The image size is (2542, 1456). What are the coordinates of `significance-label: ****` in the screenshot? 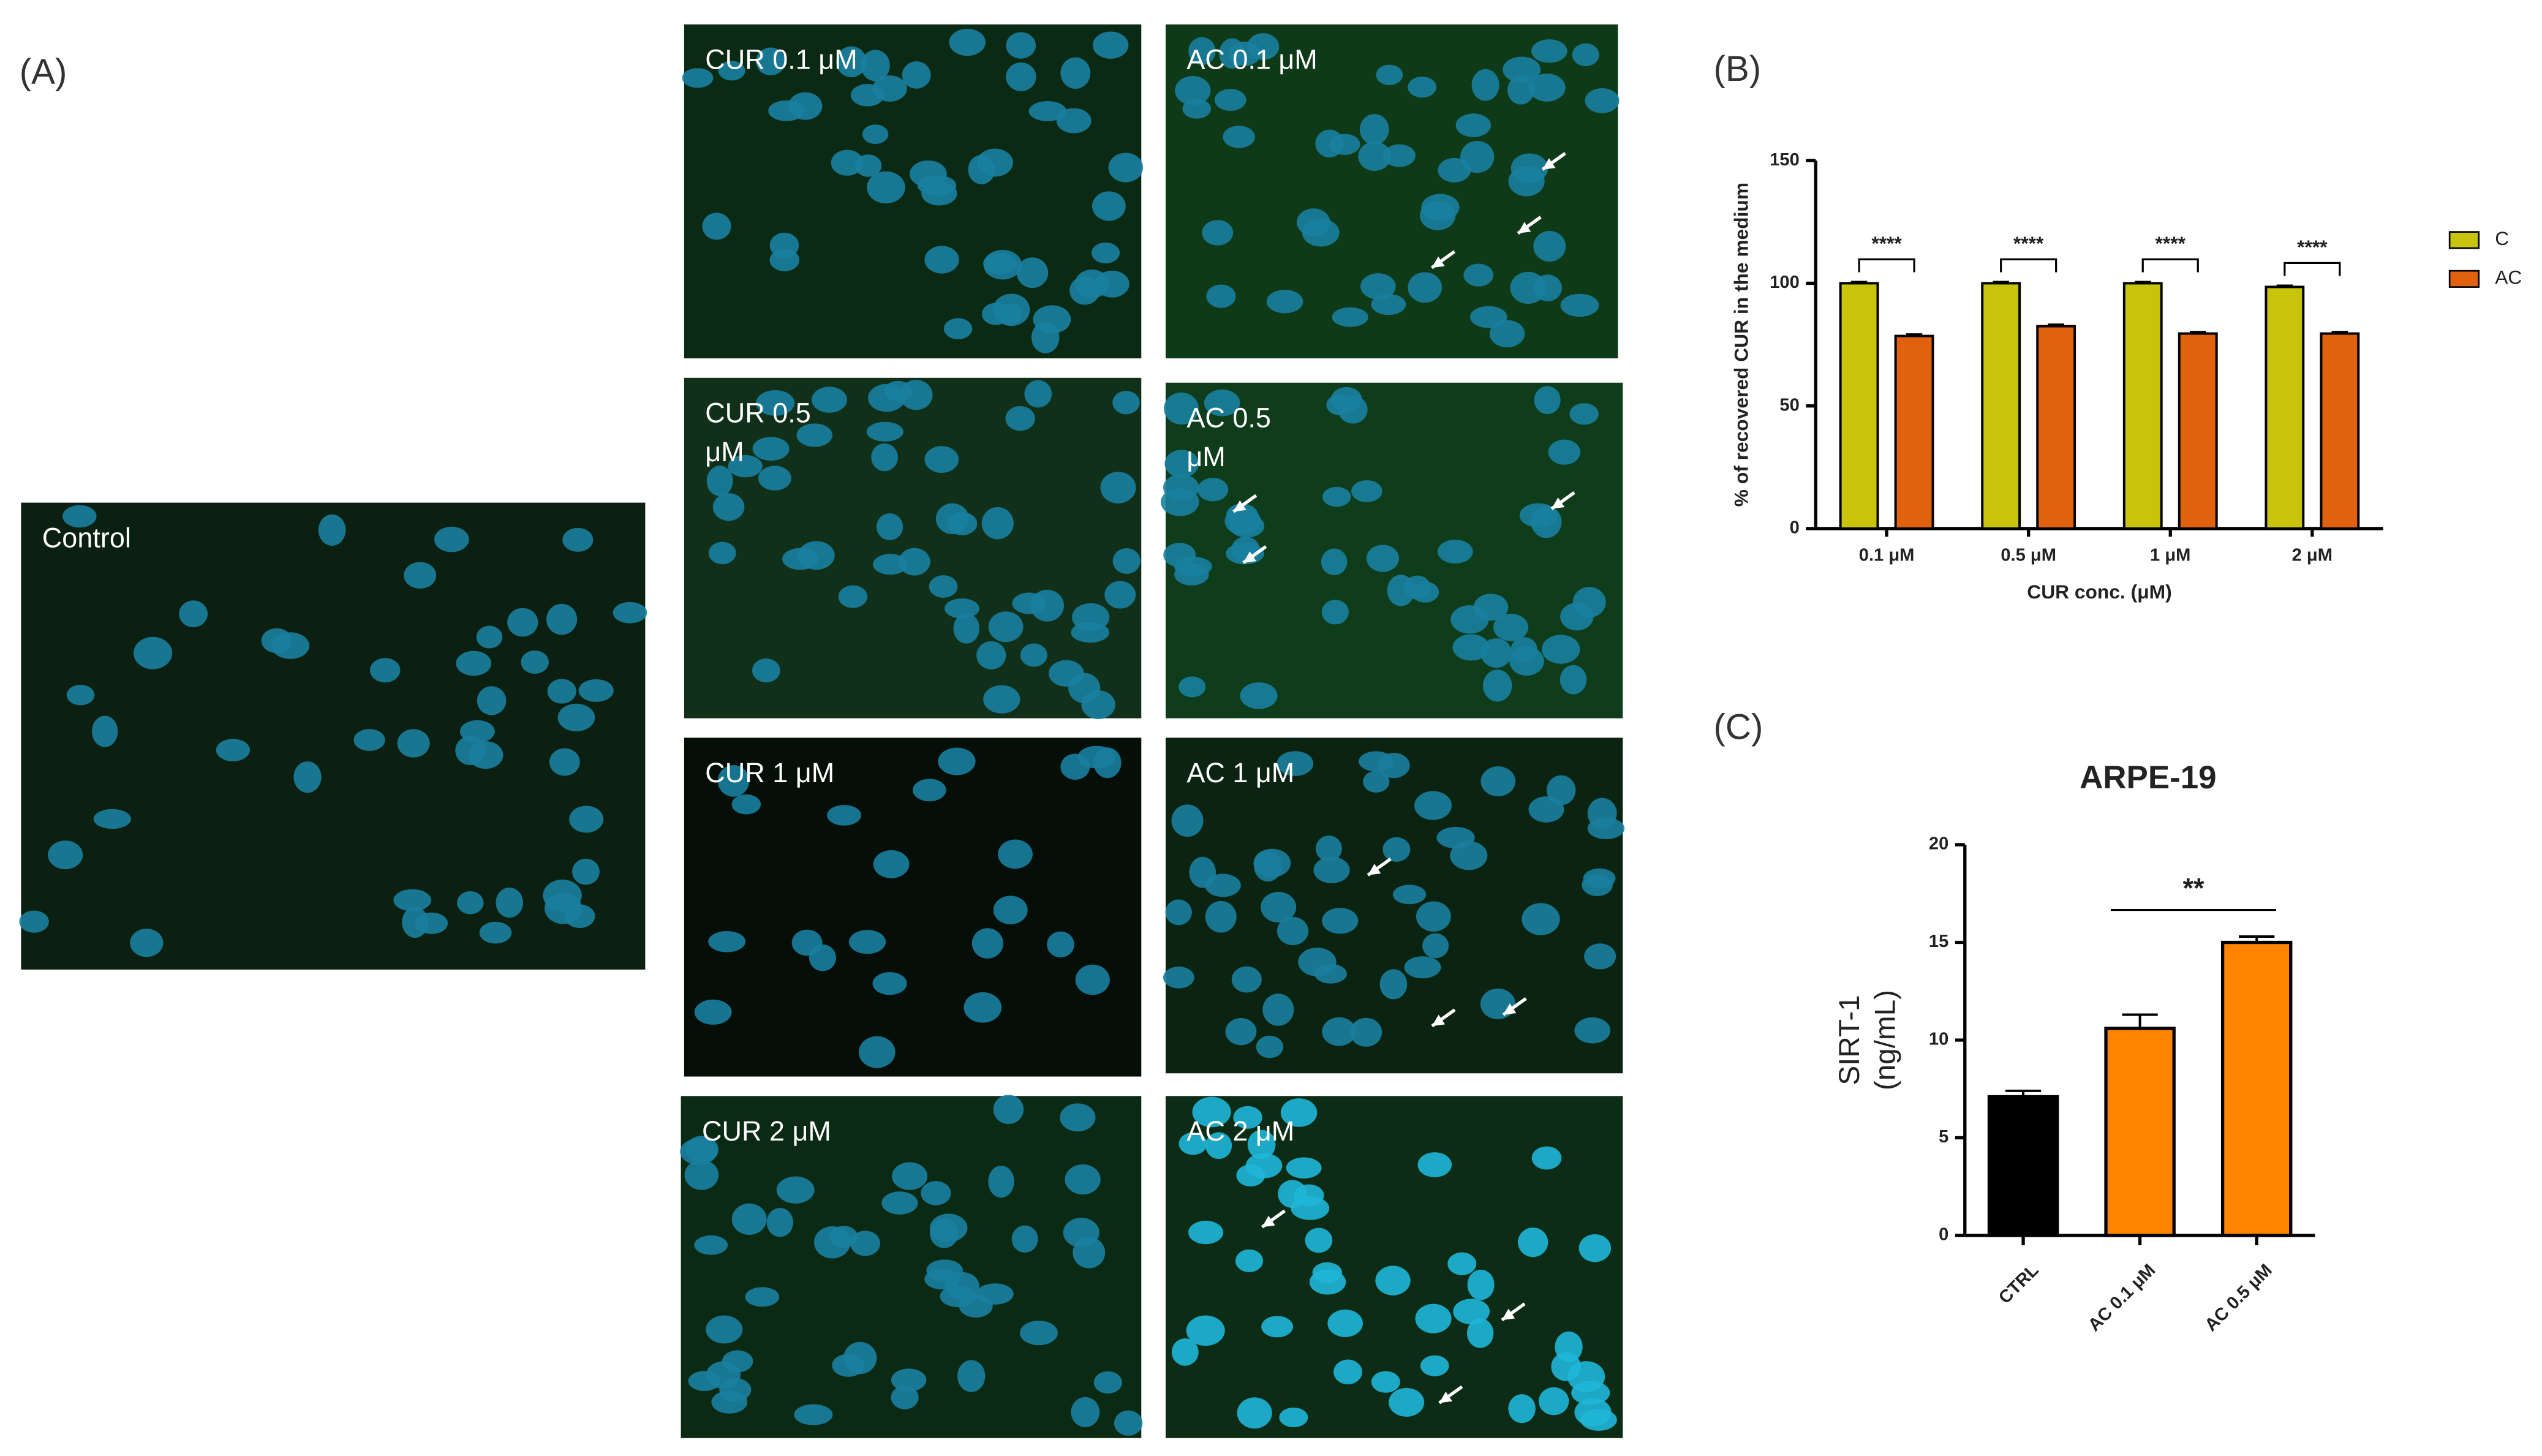 It's located at (1886, 243).